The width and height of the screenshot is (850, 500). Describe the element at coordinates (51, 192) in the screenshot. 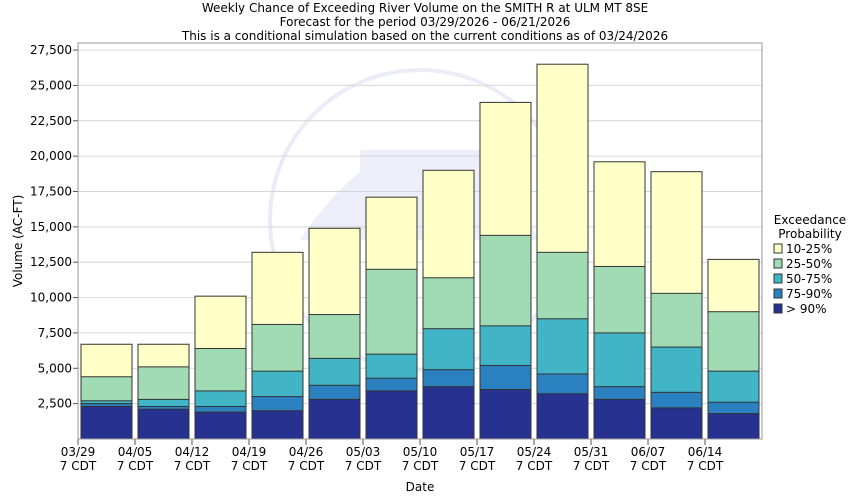

I see `y-tick-label: 17,500` at that location.